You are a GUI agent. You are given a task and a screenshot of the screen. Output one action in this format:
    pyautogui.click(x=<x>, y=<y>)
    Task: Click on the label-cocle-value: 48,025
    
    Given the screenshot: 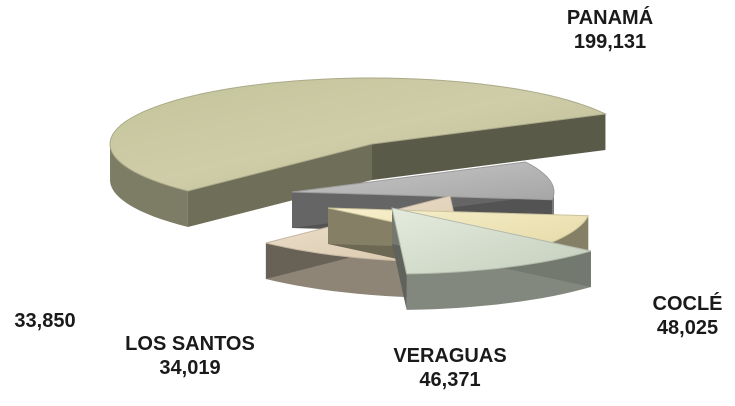 What is the action you would take?
    pyautogui.click(x=687, y=328)
    